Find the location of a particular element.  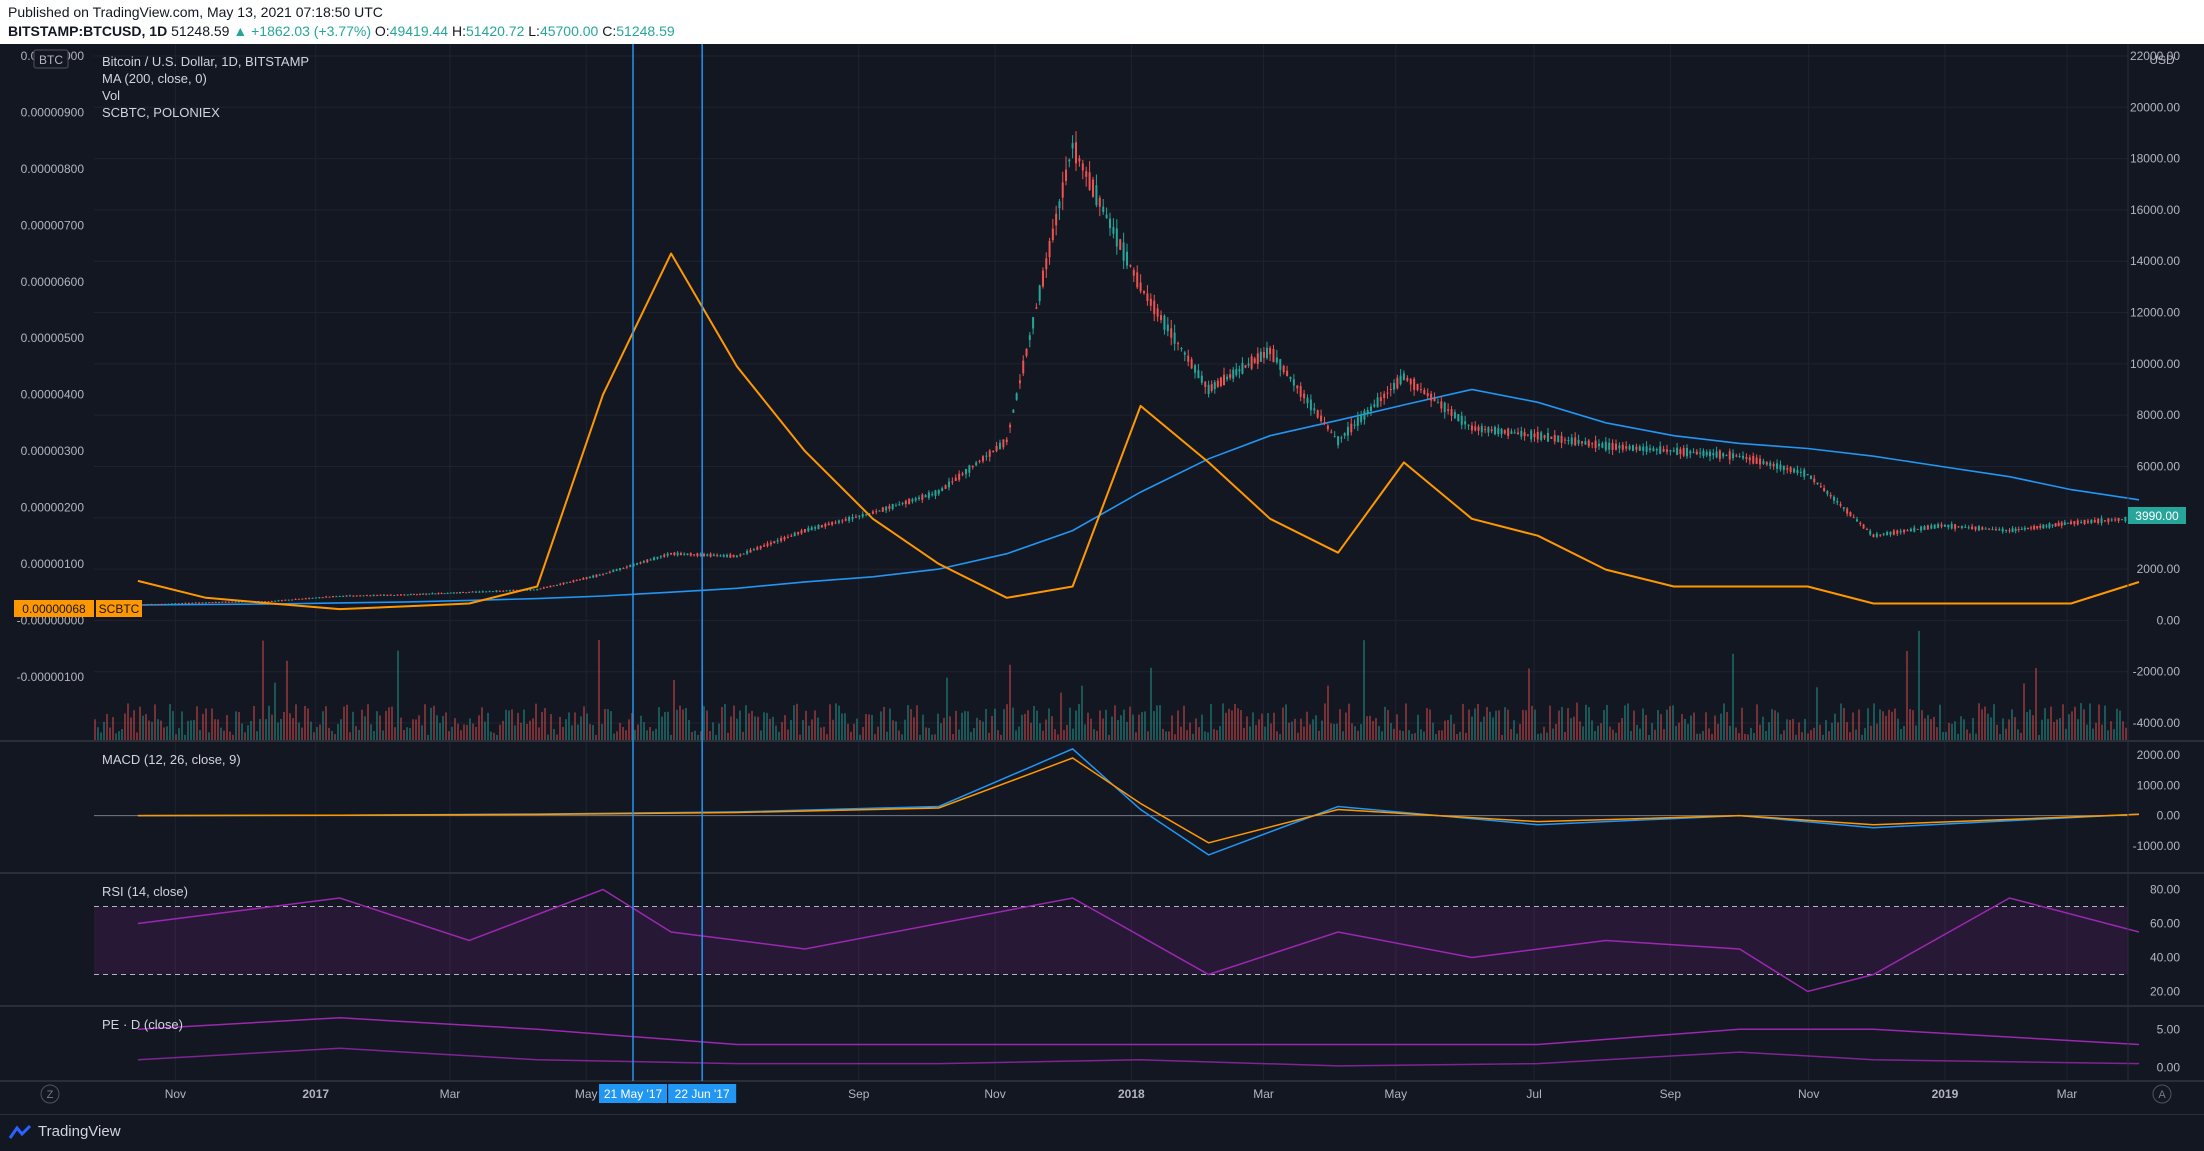

right-tick-label: 16000.00 is located at coordinates (2155, 210).